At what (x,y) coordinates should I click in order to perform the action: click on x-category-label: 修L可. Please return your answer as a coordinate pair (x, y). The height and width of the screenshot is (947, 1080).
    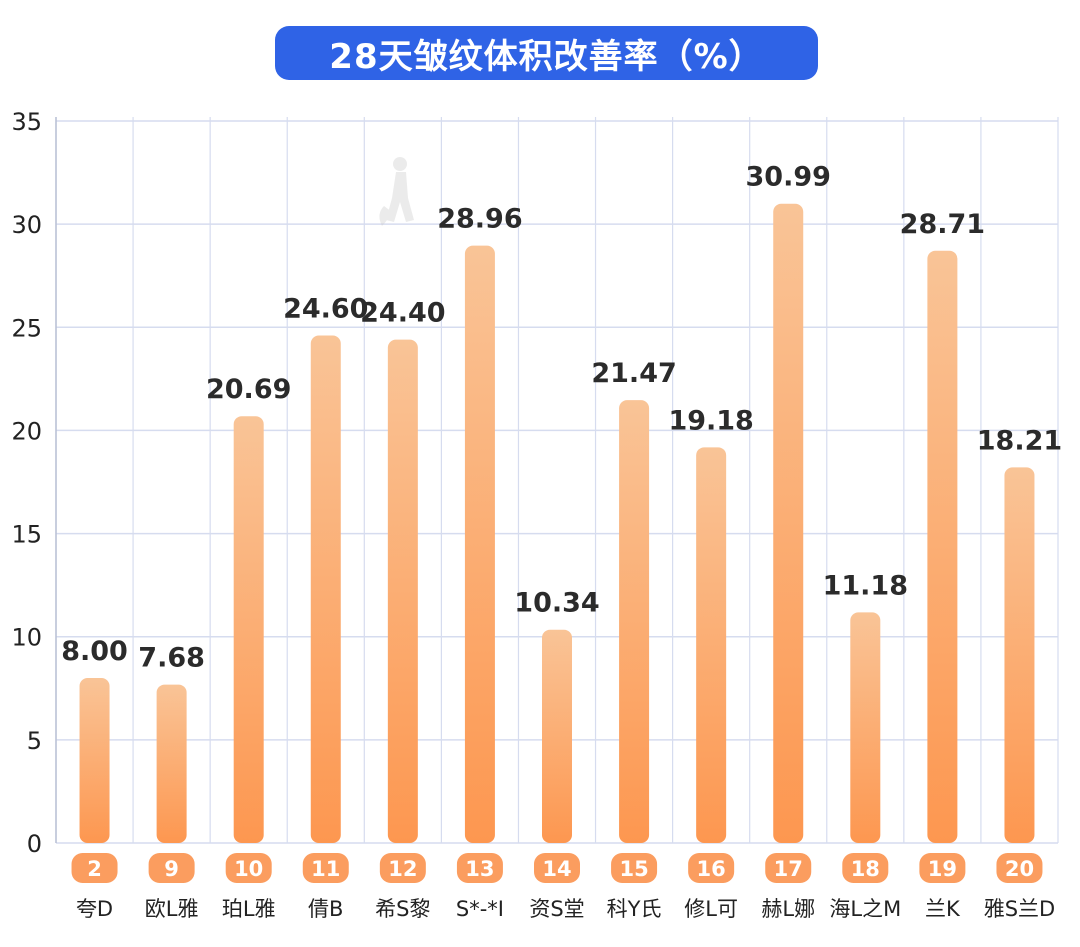
    Looking at the image, I should click on (711, 909).